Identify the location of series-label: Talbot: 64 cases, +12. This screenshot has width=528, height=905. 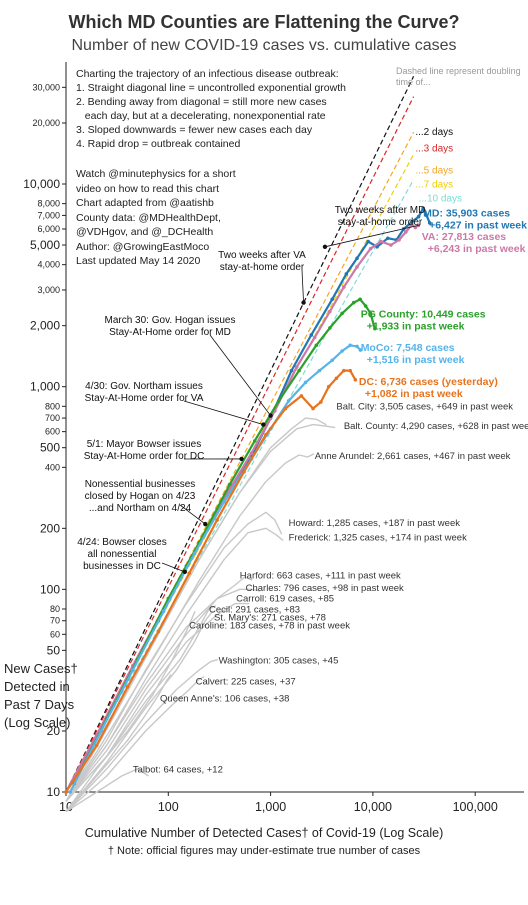
(178, 769).